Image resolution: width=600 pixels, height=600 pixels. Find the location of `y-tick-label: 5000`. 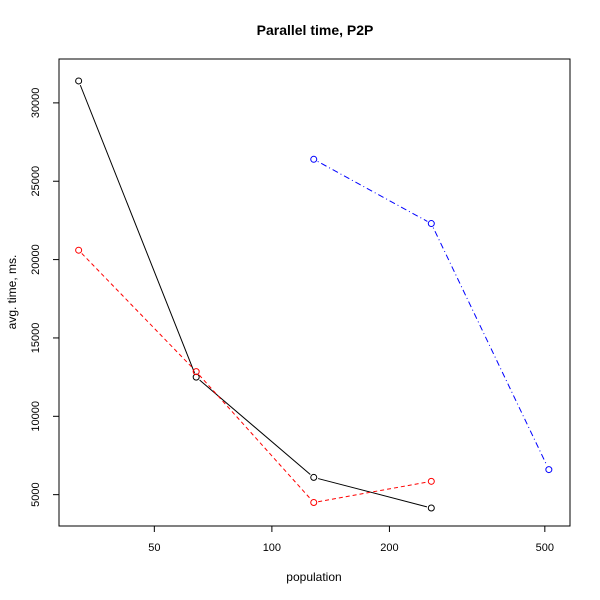

y-tick-label: 5000 is located at coordinates (36, 494).